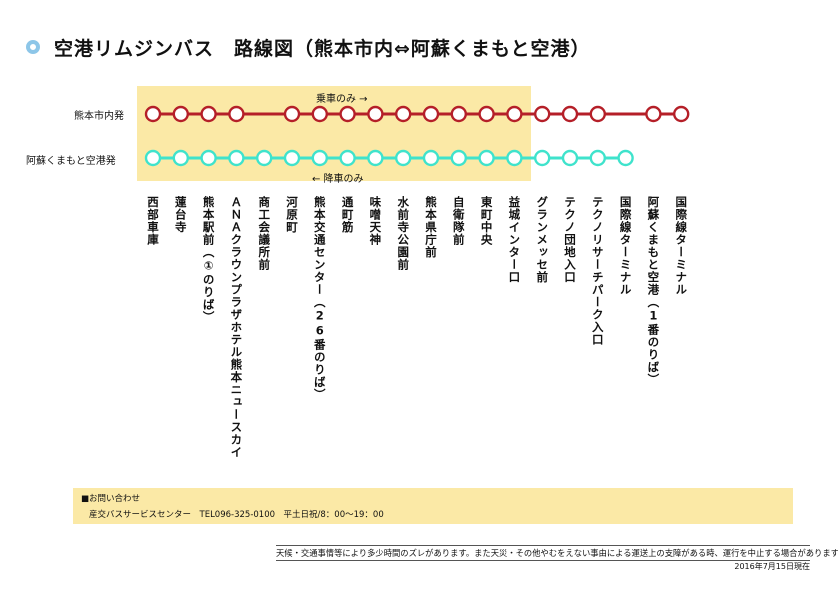 The height and width of the screenshot is (591, 838). Describe the element at coordinates (99, 116) in the screenshot. I see `route-label-red: 熊本市内発` at that location.